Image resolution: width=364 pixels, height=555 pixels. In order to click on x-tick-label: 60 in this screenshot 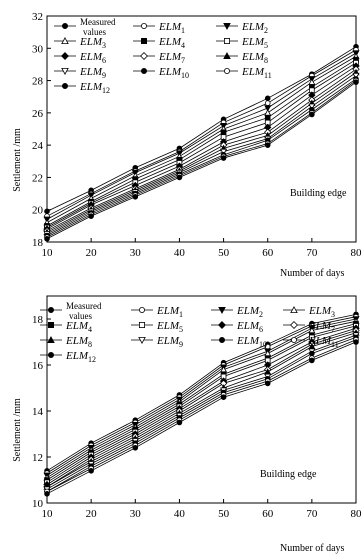, I will do `click(268, 514)`.